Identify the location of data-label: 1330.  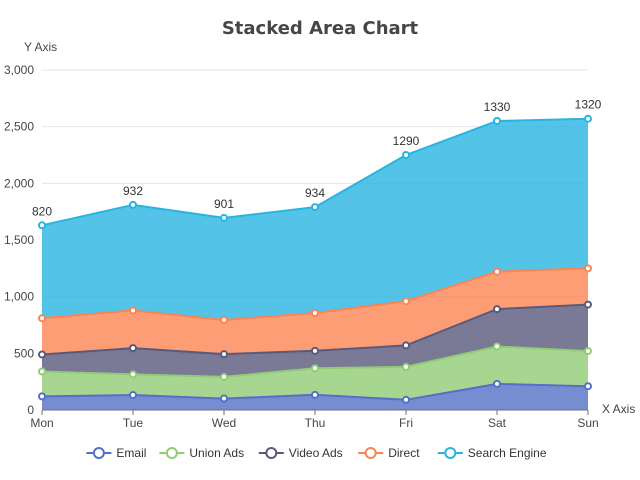
(497, 107).